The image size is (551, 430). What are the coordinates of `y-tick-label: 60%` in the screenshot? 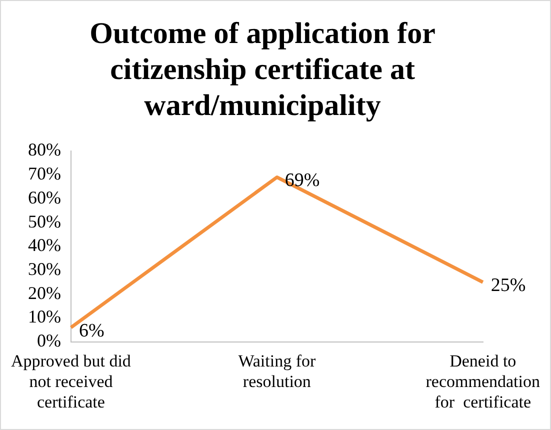 It's located at (44, 197).